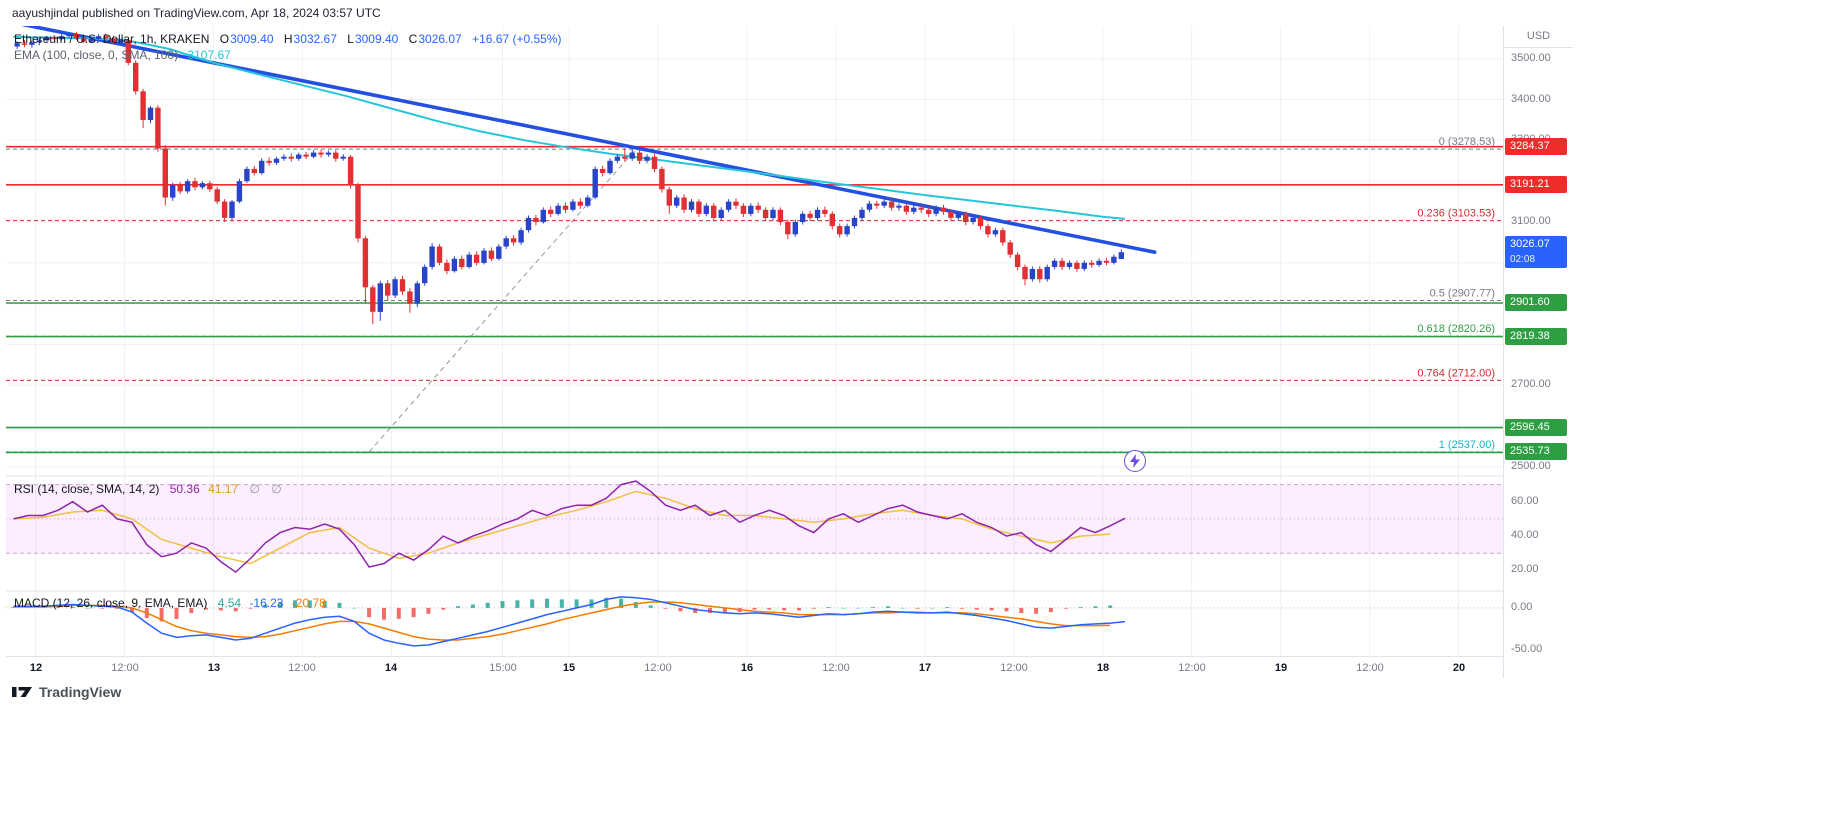 The image size is (1835, 827). What do you see at coordinates (517, 39) in the screenshot?
I see `change-value: +16.67 (+0.55%)` at bounding box center [517, 39].